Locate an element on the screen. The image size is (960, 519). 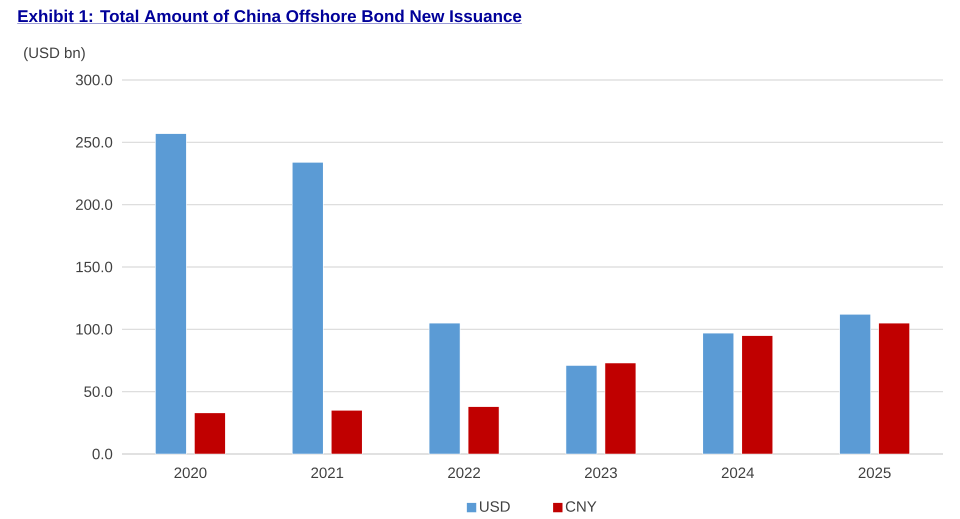
legend-label: CNY is located at coordinates (581, 506).